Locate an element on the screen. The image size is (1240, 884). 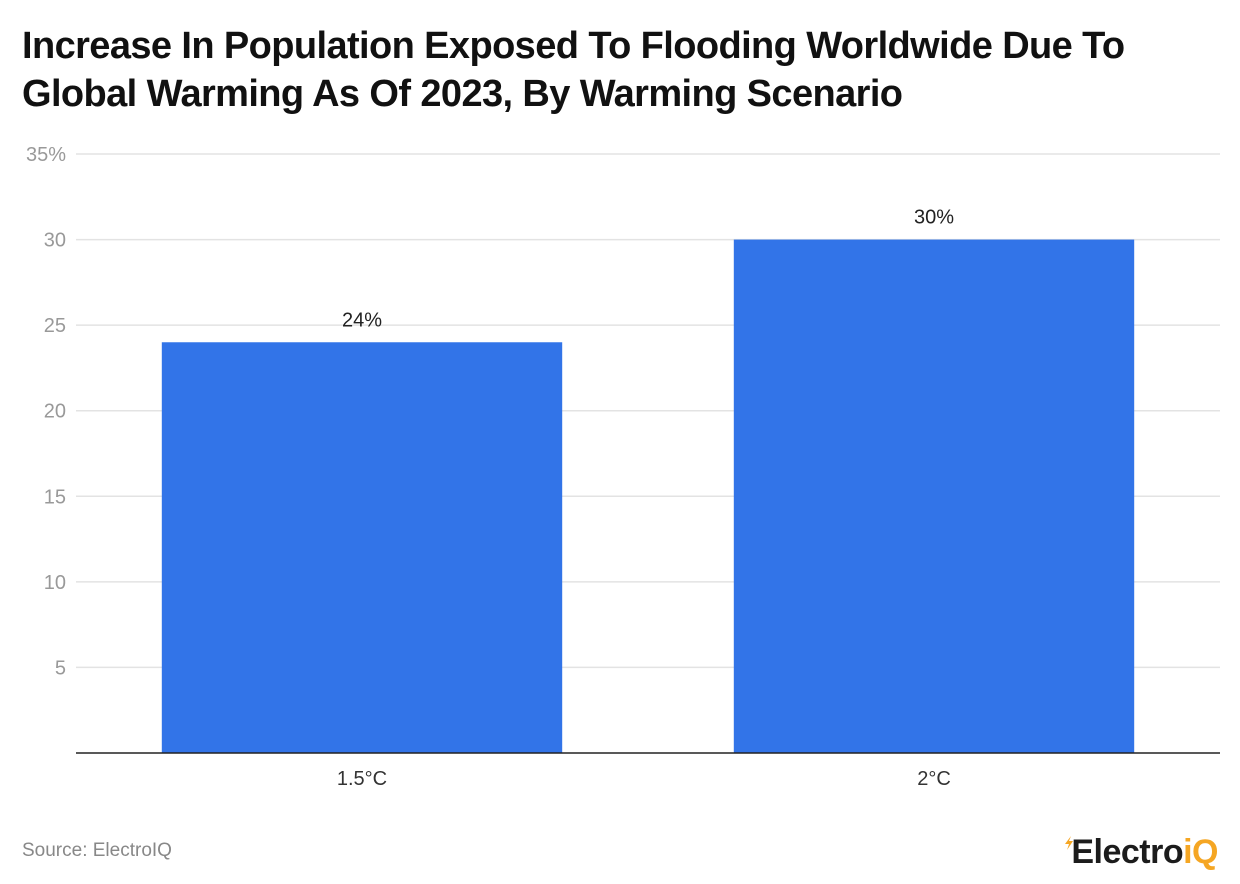
y-tick-label: 30 is located at coordinates (55, 241).